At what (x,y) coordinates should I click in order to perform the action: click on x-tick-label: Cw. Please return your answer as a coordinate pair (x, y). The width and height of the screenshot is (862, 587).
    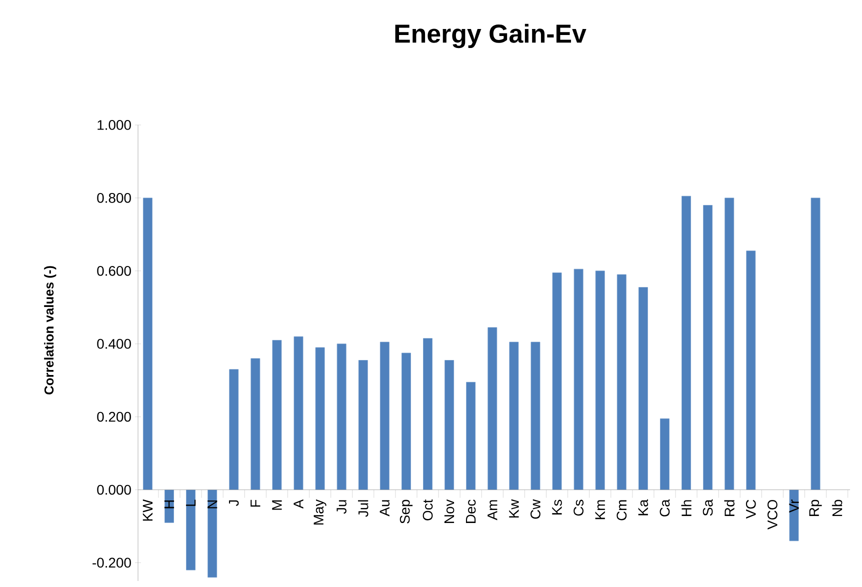
    Looking at the image, I should click on (535, 509).